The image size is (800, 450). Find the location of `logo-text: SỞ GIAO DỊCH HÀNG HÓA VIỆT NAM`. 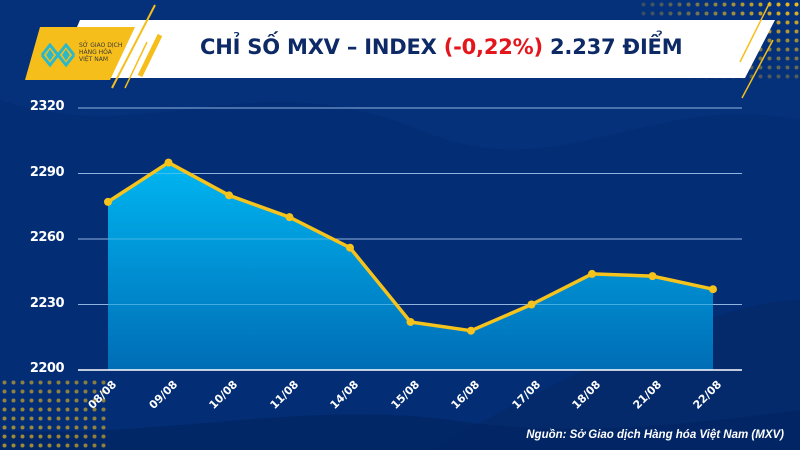

logo-text: SỞ GIAO DỊCH HÀNG HÓA VIỆT NAM is located at coordinates (100, 52).